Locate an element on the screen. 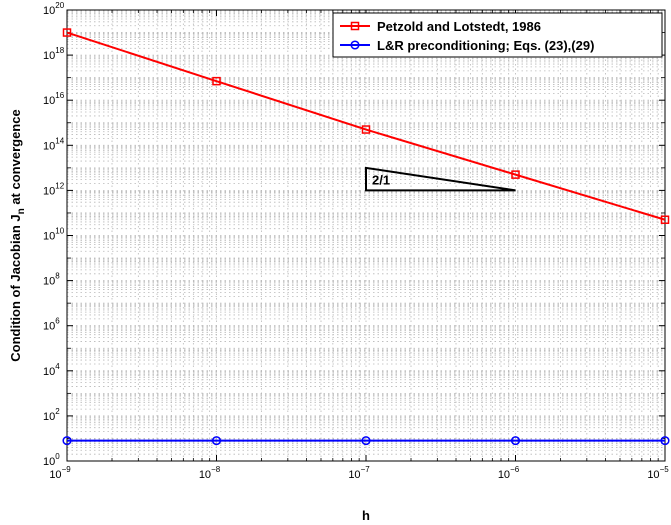  legend-label: L&R preconditioning; Eqs. (23),(29) is located at coordinates (485, 45).